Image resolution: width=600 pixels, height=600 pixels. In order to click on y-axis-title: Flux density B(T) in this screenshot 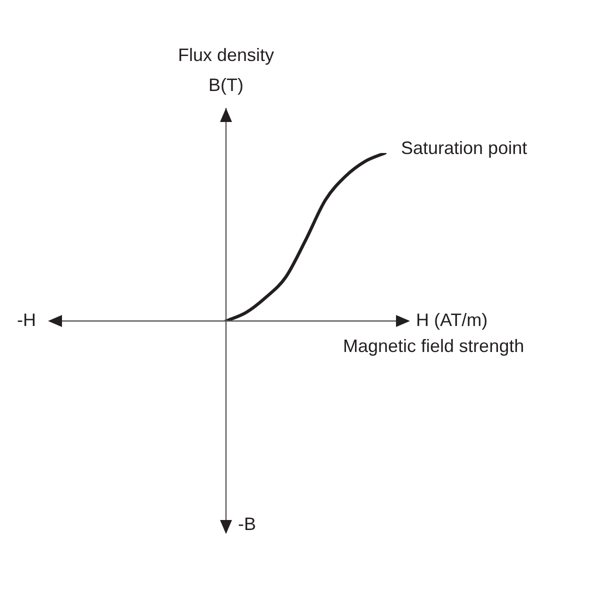, I will do `click(226, 69)`.